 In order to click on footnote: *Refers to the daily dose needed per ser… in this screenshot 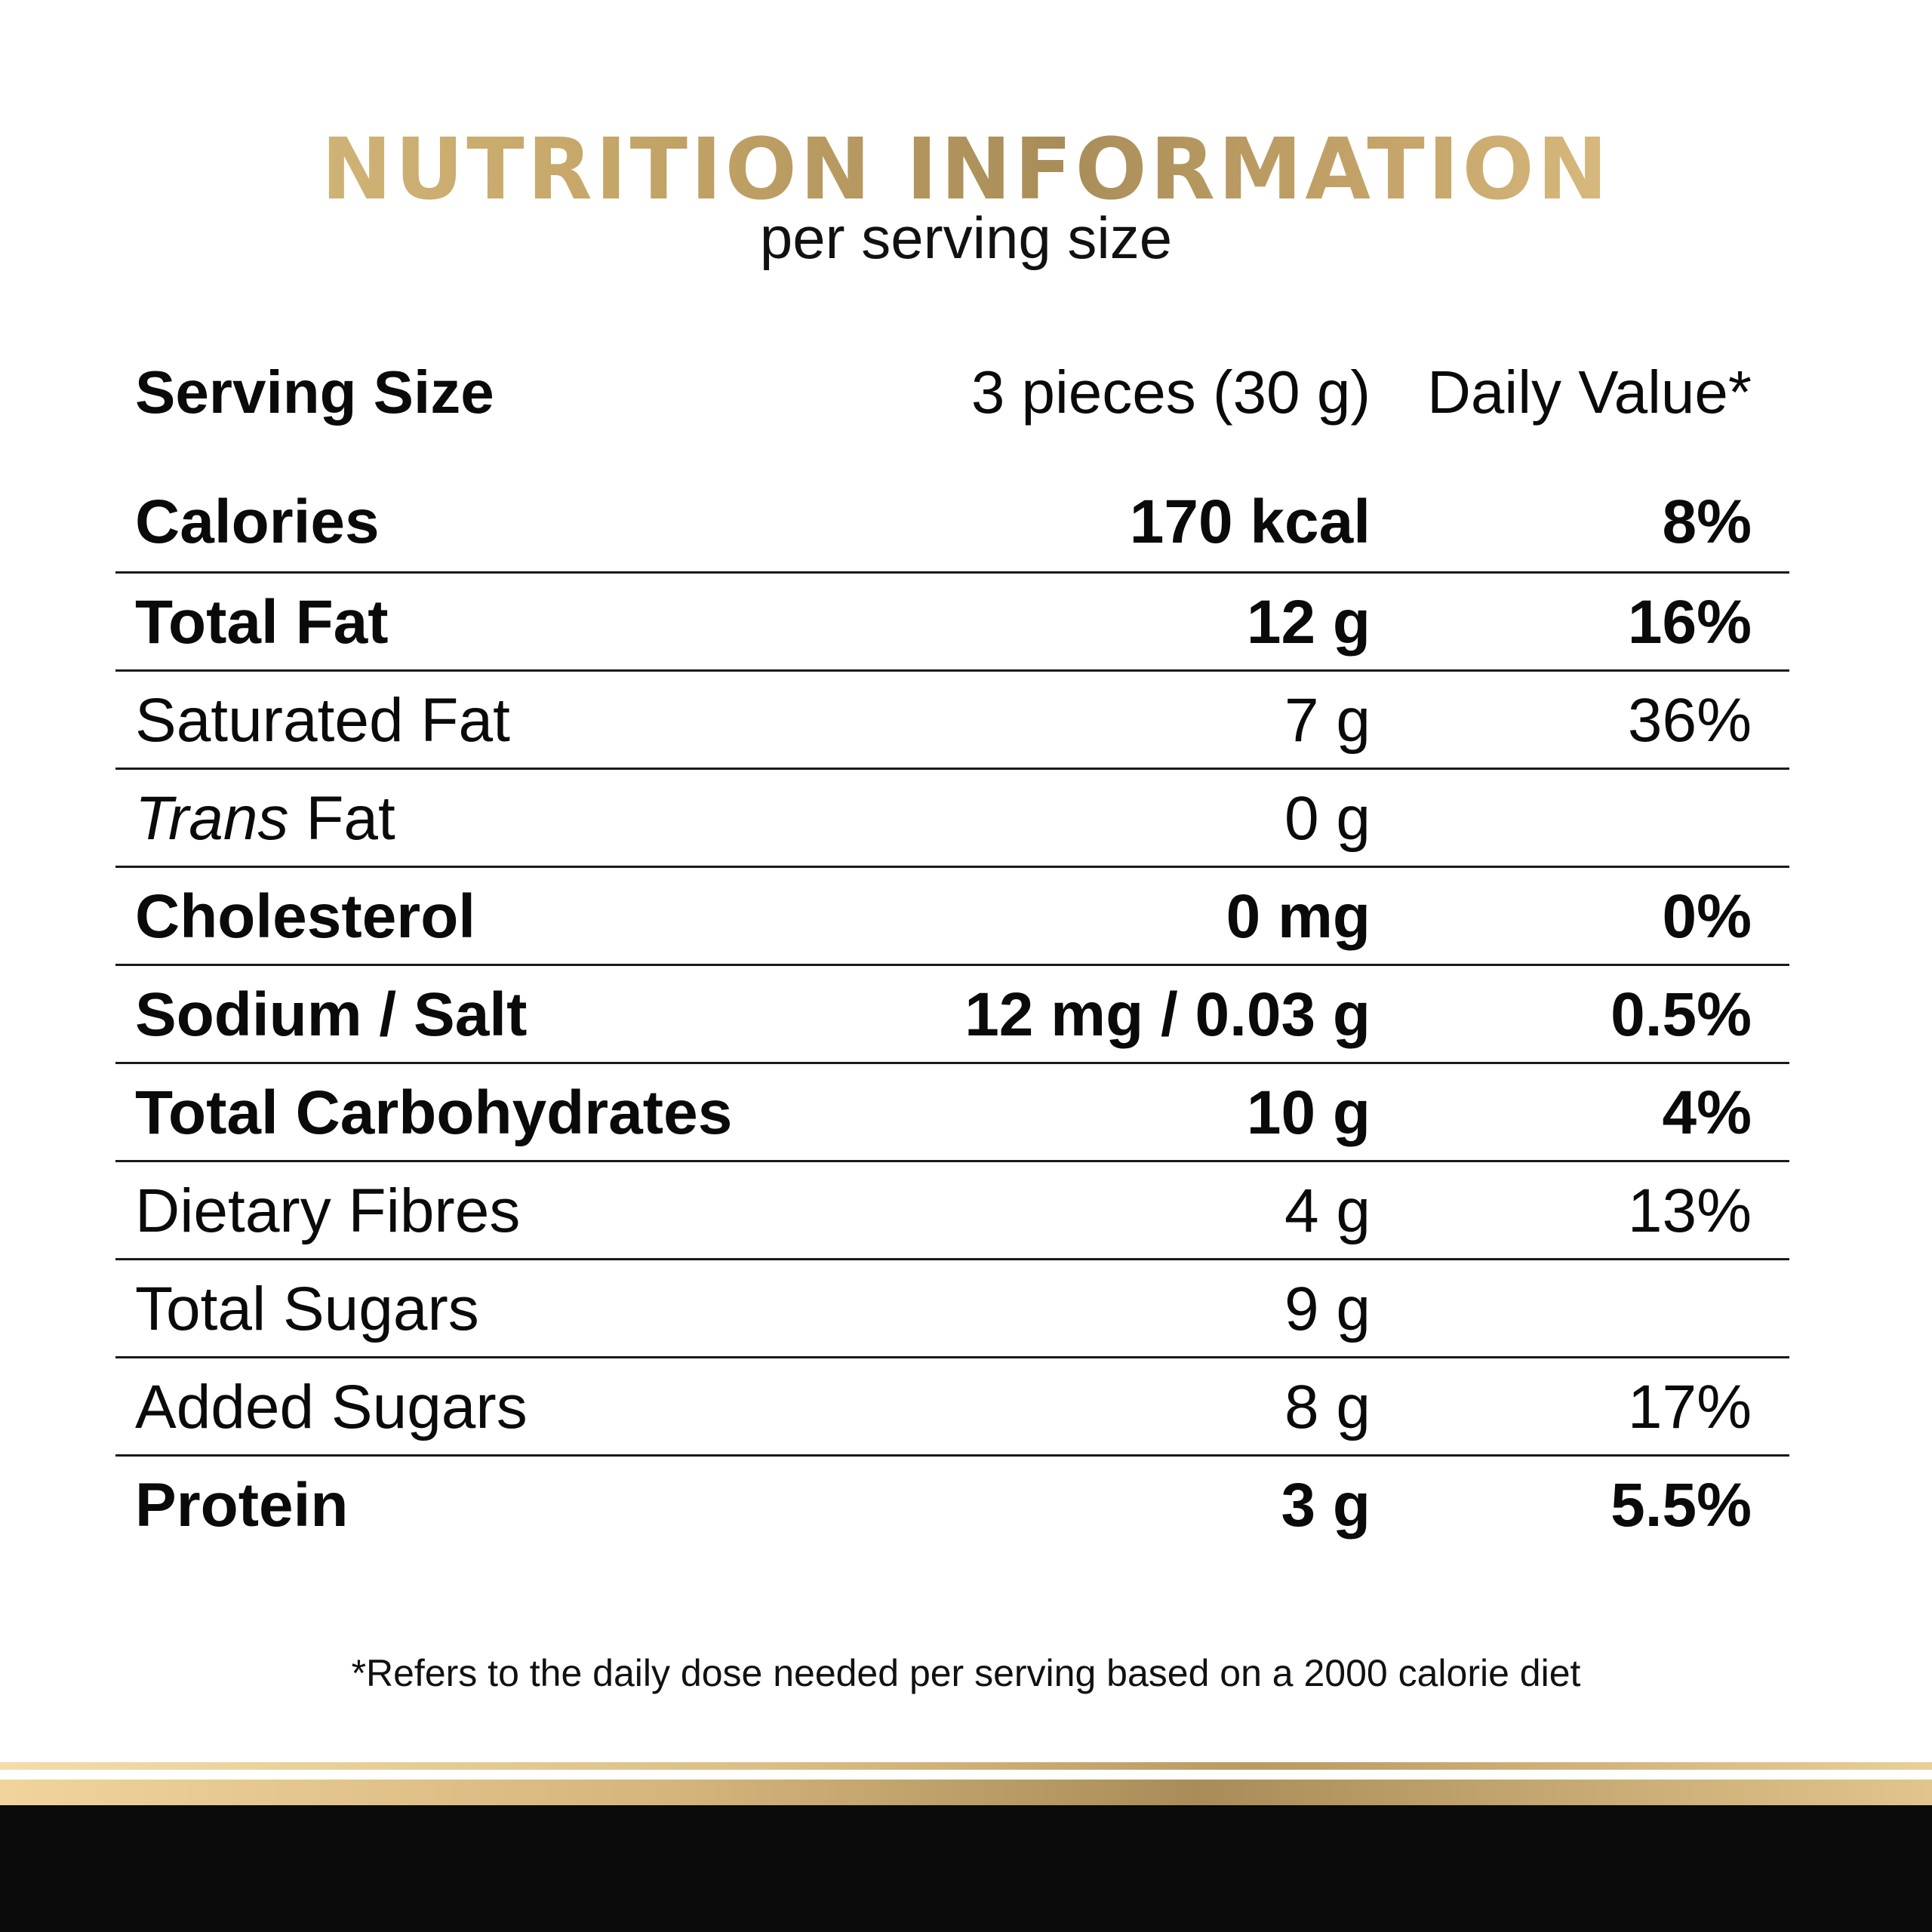, I will do `click(966, 1673)`.